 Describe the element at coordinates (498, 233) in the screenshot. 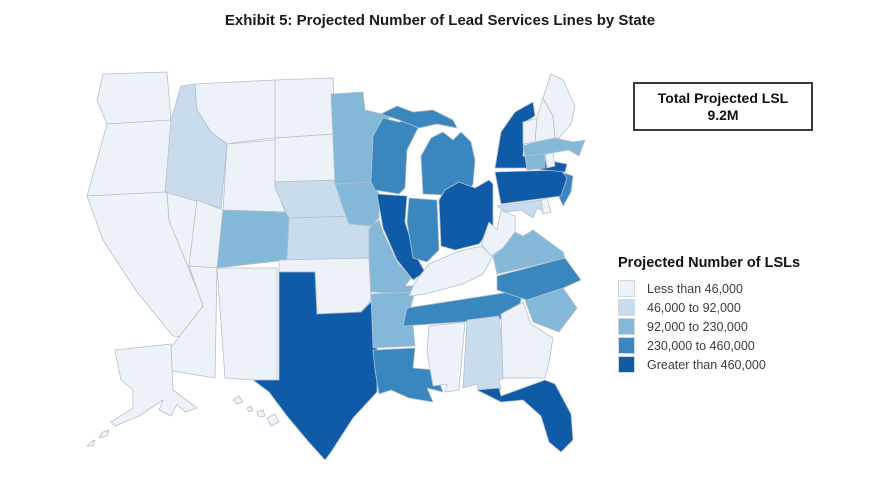

I see `state-WV: West Virginia — Less than 46,000` at that location.